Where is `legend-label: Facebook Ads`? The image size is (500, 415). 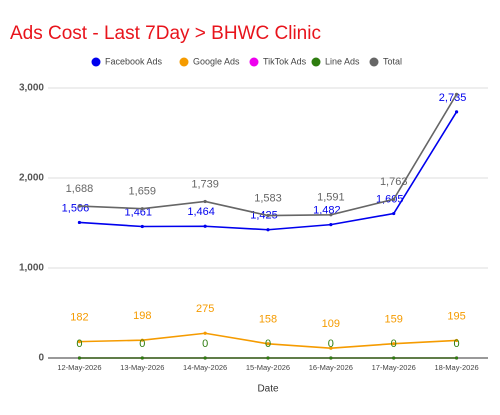
legend-label: Facebook Ads is located at coordinates (134, 61).